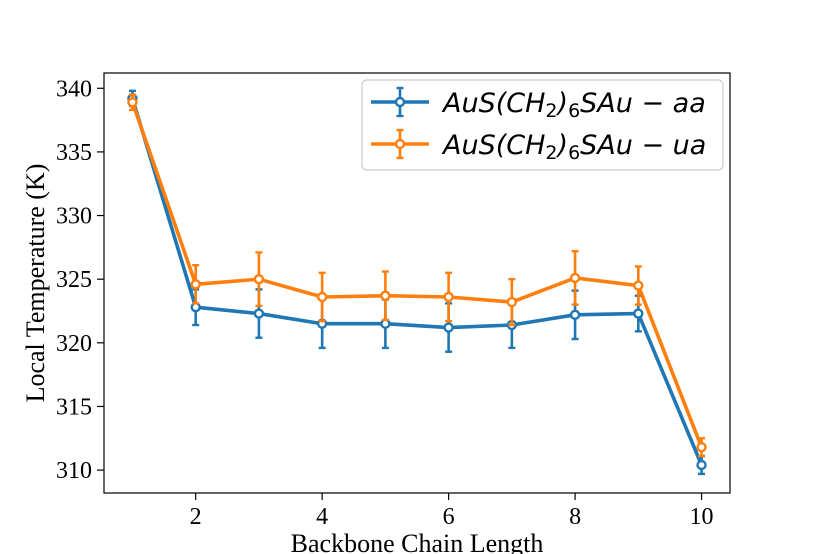 The width and height of the screenshot is (830, 554). I want to click on legend-label: AuS(CH2)6SAu − ua, so click(573, 147).